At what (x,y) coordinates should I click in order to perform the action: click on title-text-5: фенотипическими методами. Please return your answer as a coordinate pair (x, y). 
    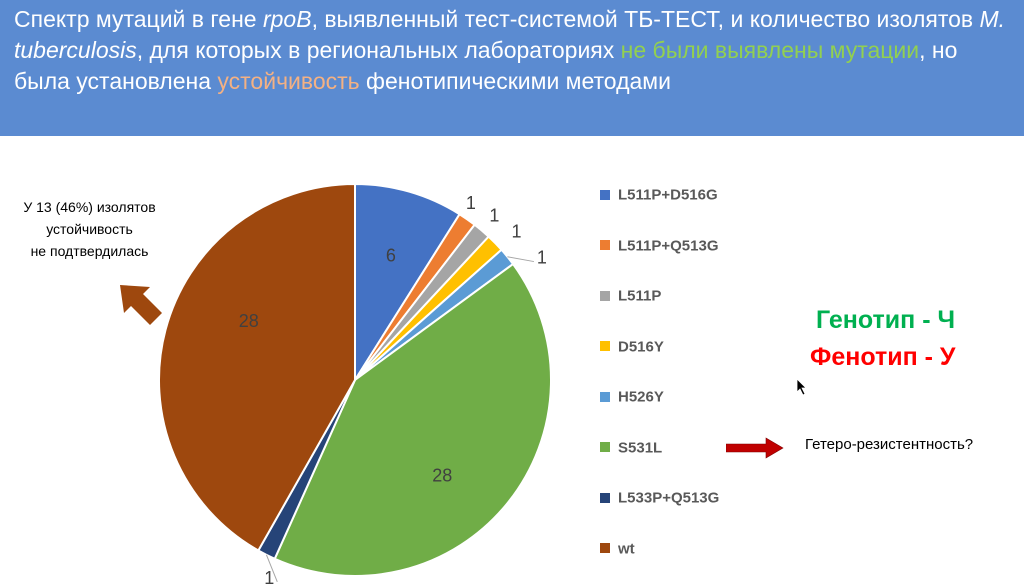
    Looking at the image, I should click on (515, 81).